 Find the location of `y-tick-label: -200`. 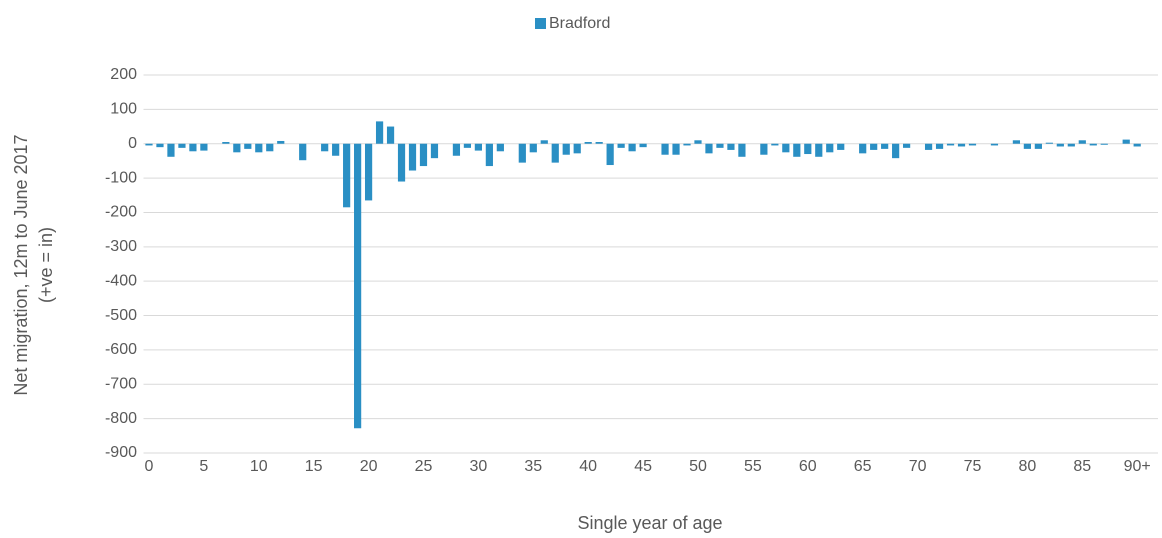

y-tick-label: -200 is located at coordinates (121, 212).